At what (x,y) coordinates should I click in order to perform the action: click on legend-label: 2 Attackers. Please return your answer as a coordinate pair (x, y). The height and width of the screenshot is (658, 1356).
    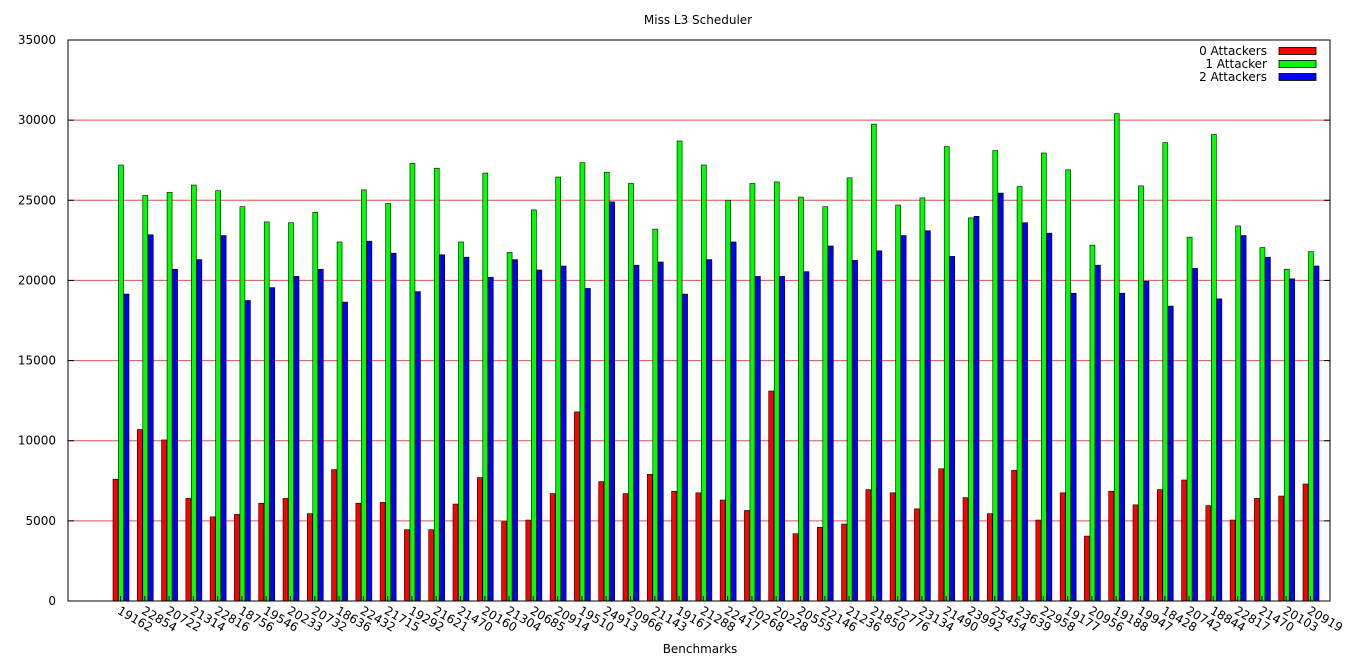
    Looking at the image, I should click on (1233, 77).